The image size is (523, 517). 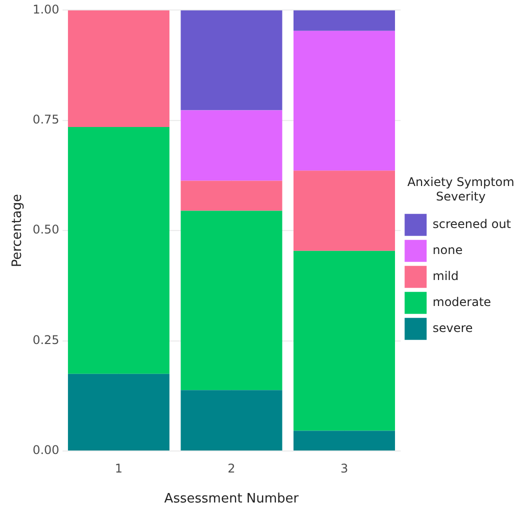 I want to click on y-tick-label: 1.00, so click(x=46, y=9).